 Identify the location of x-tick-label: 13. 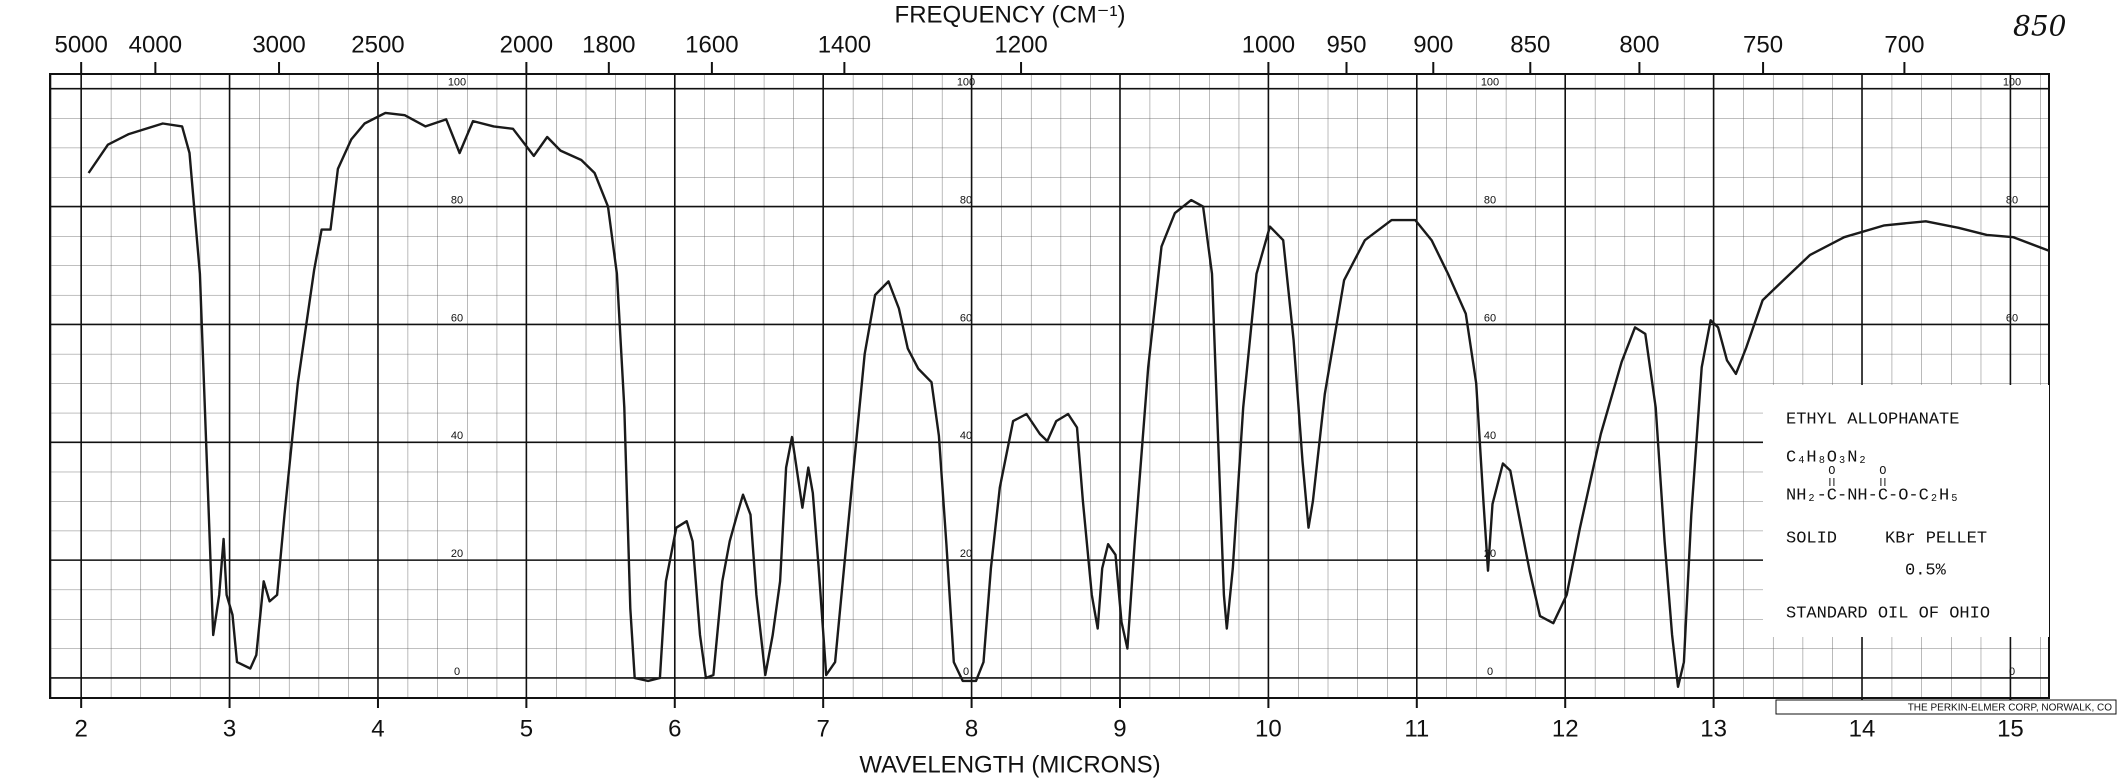
(1713, 728).